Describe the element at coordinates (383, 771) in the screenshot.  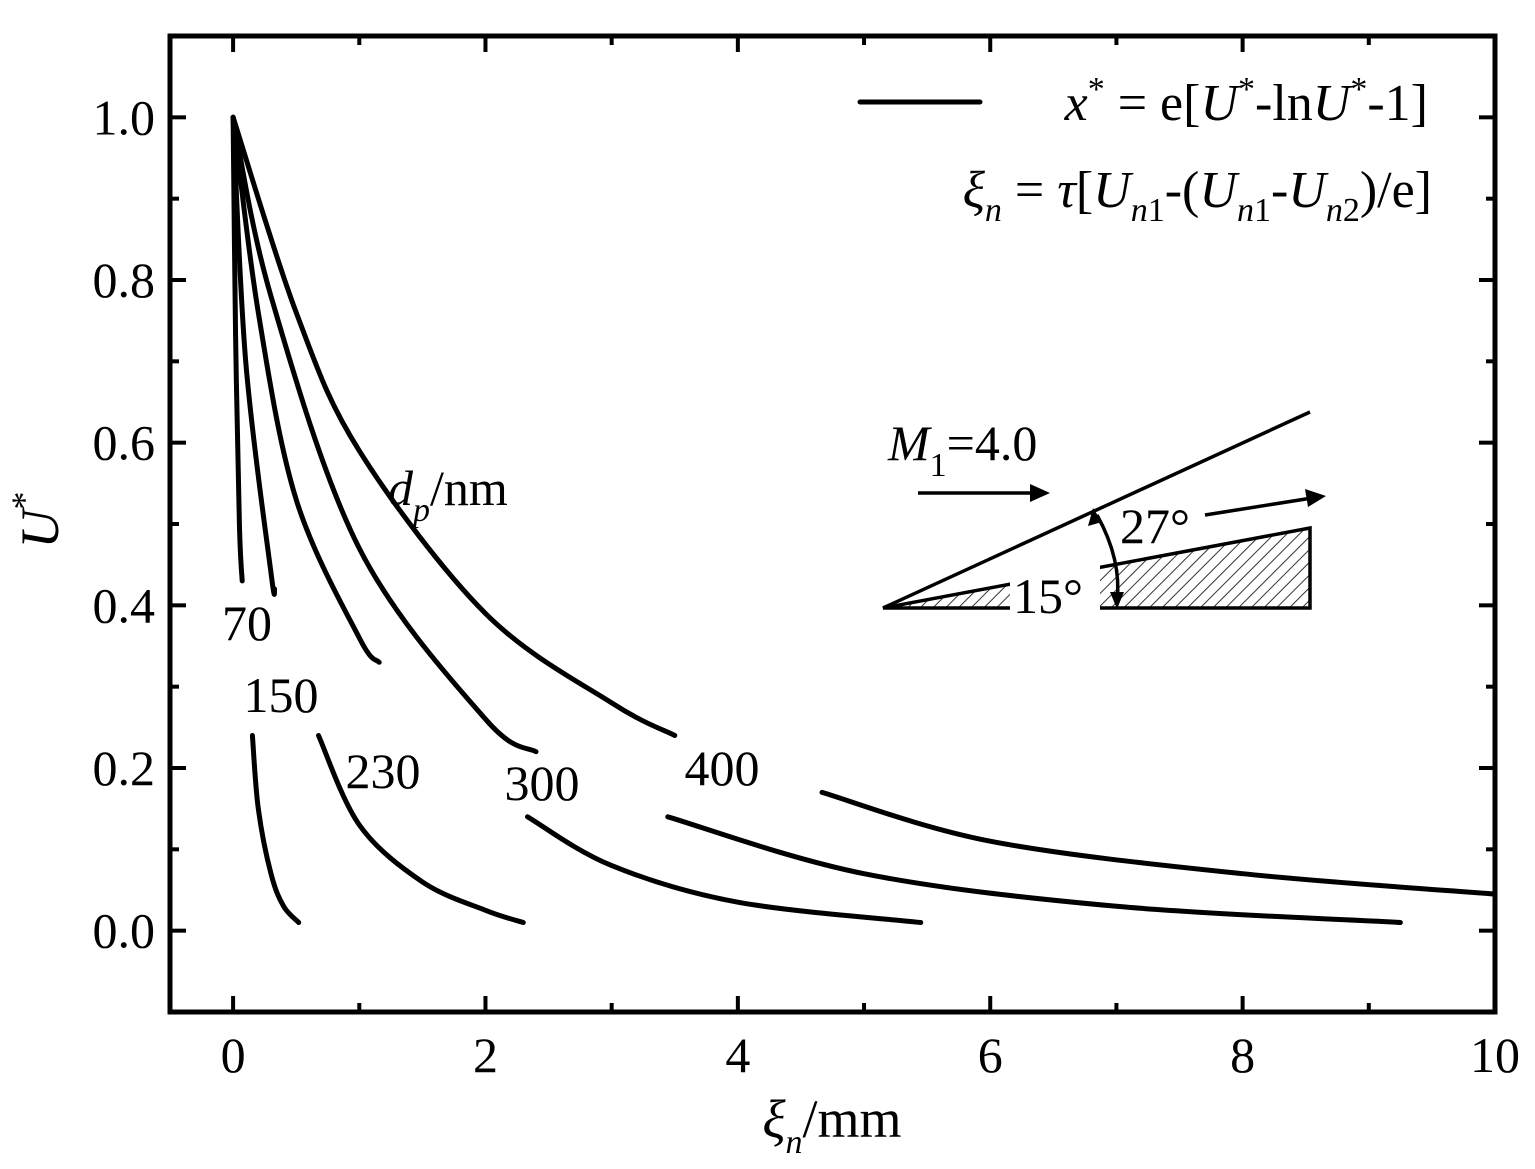
I see `curve-label-230: 230` at that location.